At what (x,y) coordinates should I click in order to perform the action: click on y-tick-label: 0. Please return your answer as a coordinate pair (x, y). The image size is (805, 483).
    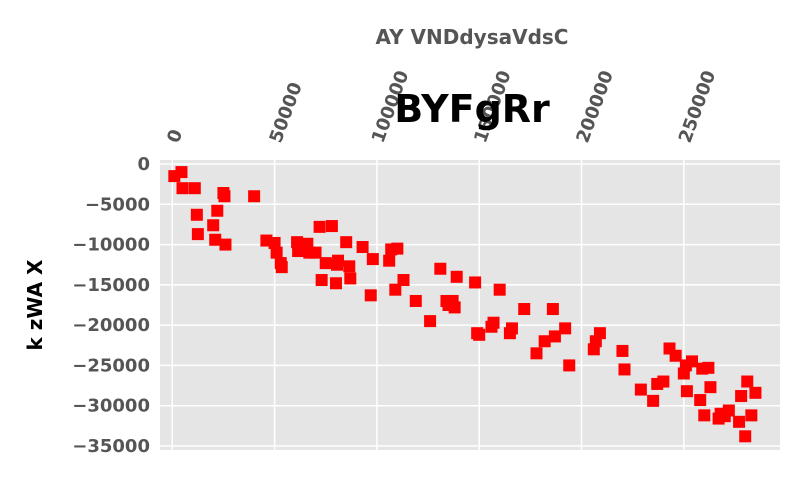
    Looking at the image, I should click on (143, 164).